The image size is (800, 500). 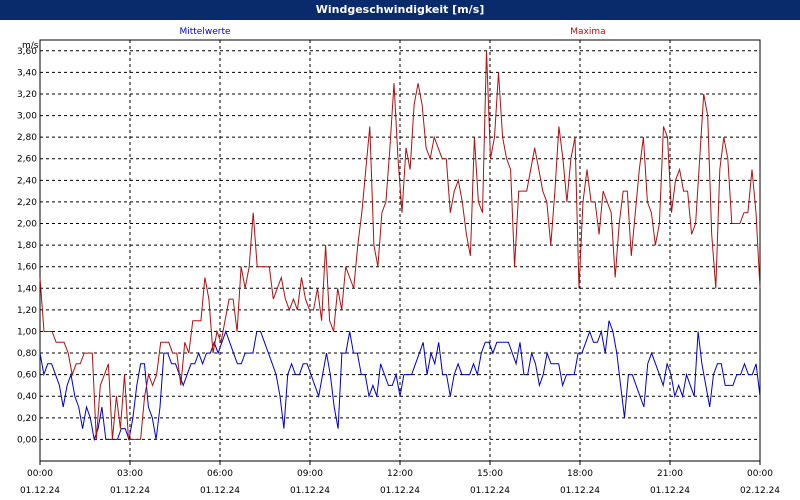 I want to click on y-tick-label: 0,00, so click(x=27, y=440).